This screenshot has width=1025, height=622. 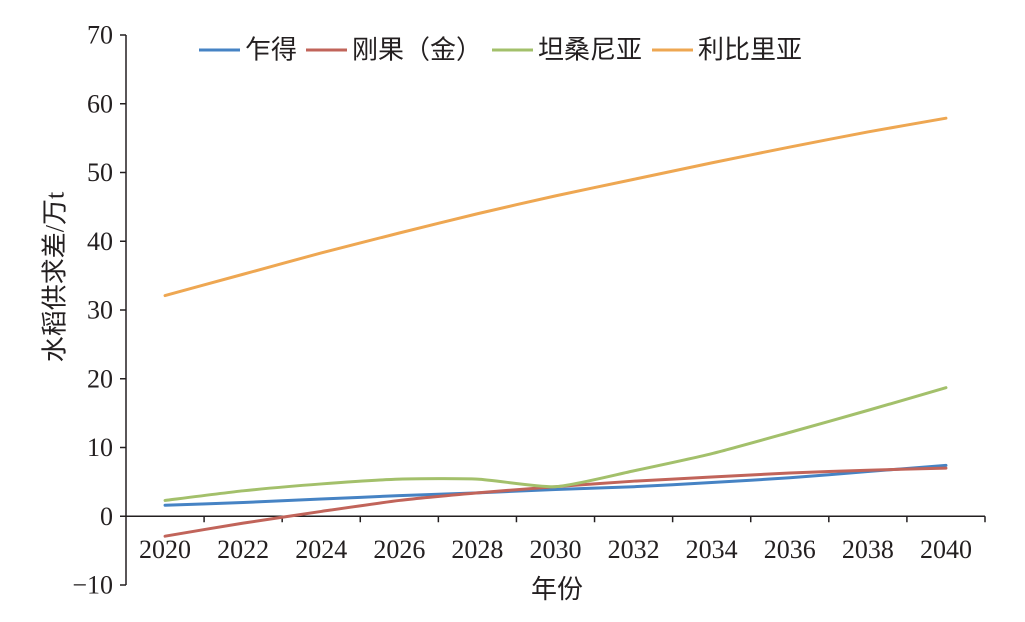 I want to click on x-tick-label: 2030, so click(x=556, y=549).